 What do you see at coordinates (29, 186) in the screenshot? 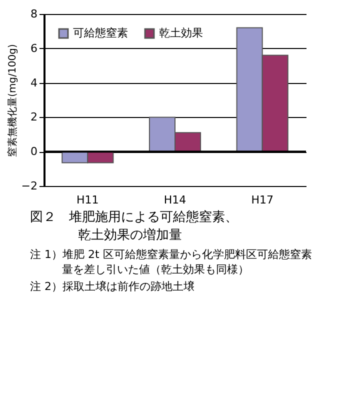
I see `y-tick-label: −2` at bounding box center [29, 186].